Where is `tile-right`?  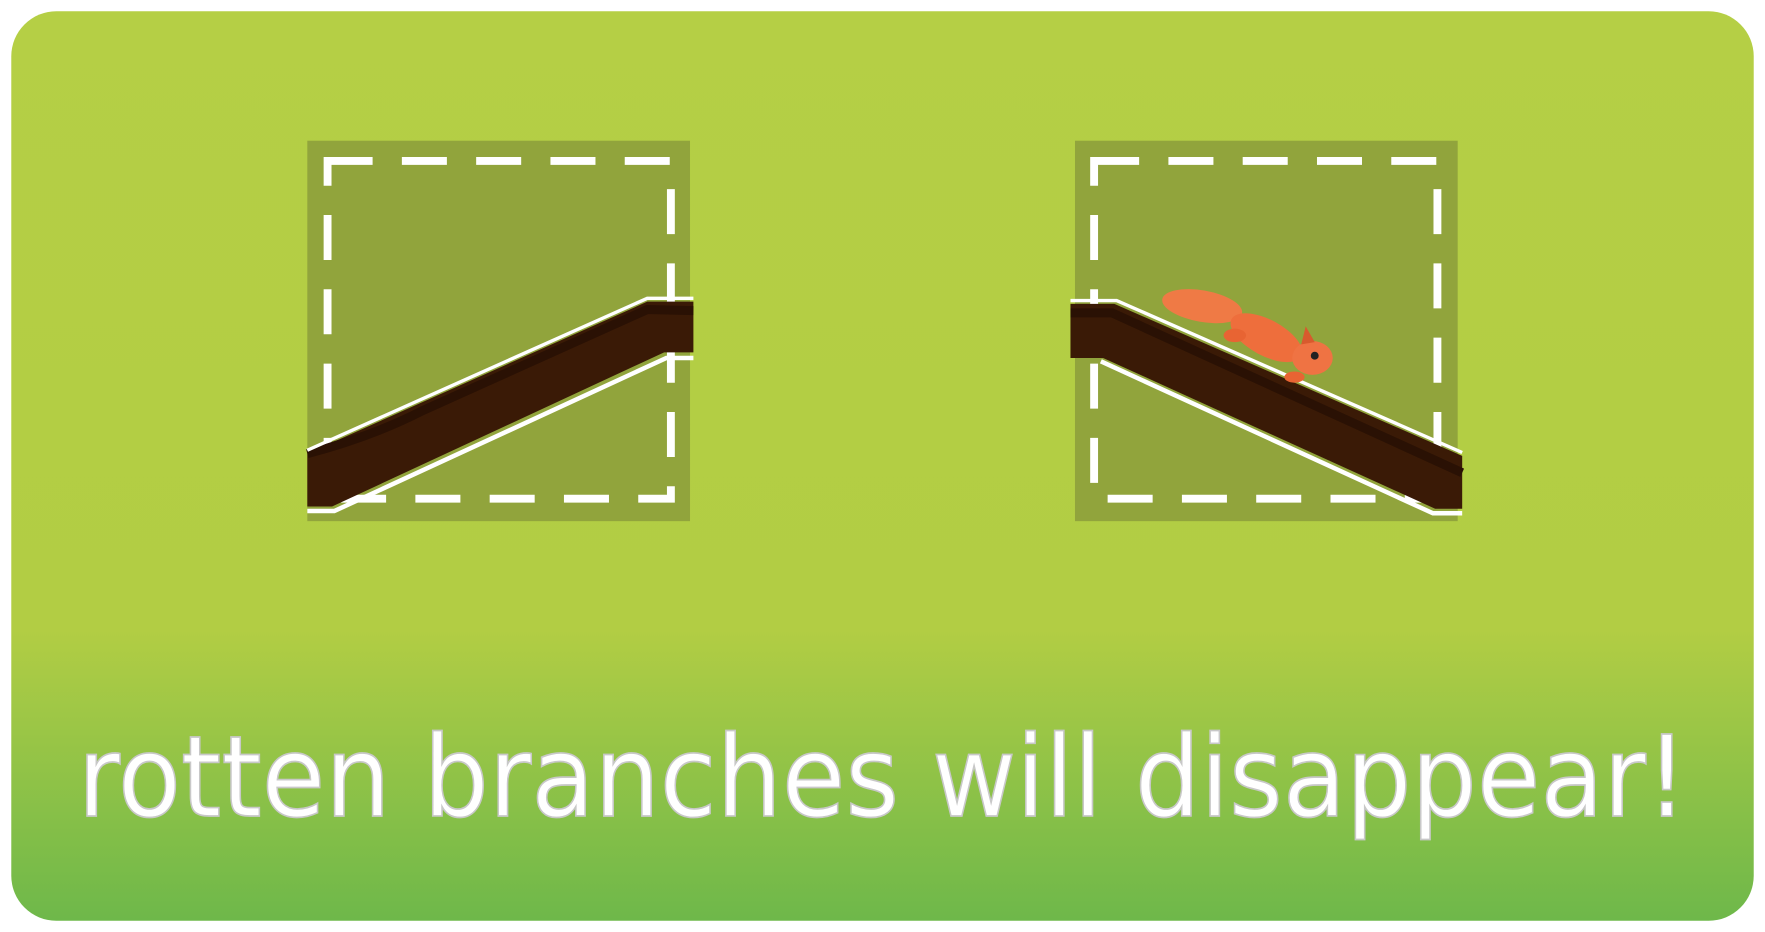
tile-right is located at coordinates (1267, 331).